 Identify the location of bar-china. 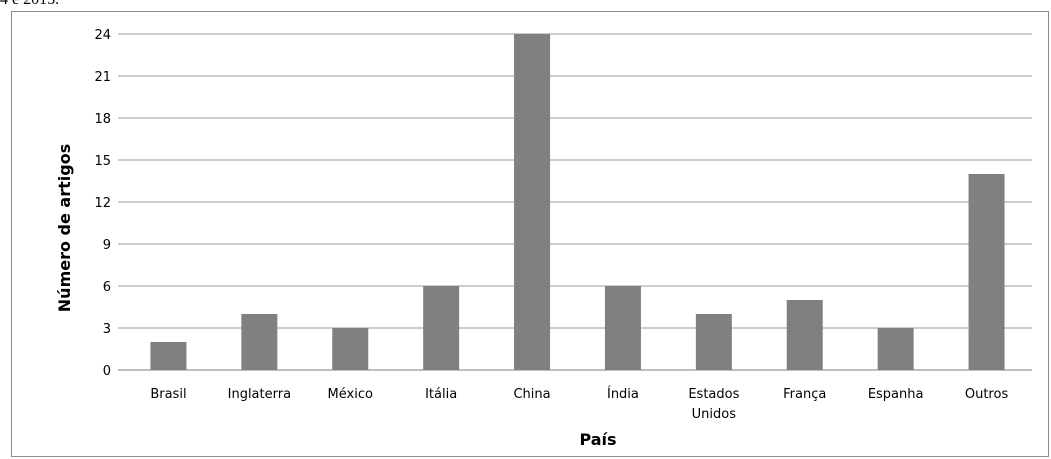
(532, 202).